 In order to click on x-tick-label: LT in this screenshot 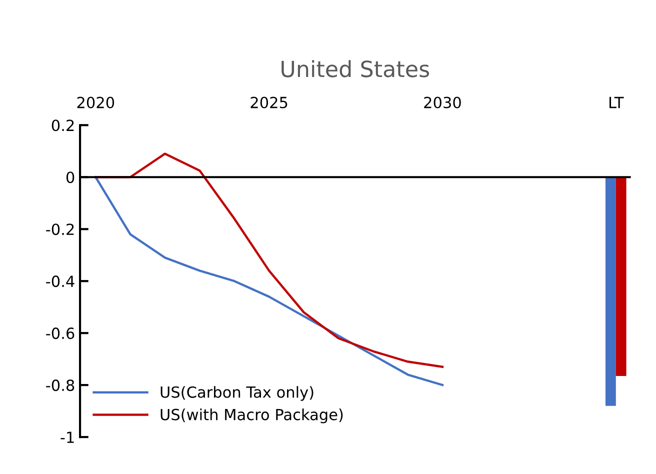, I will do `click(617, 102)`.